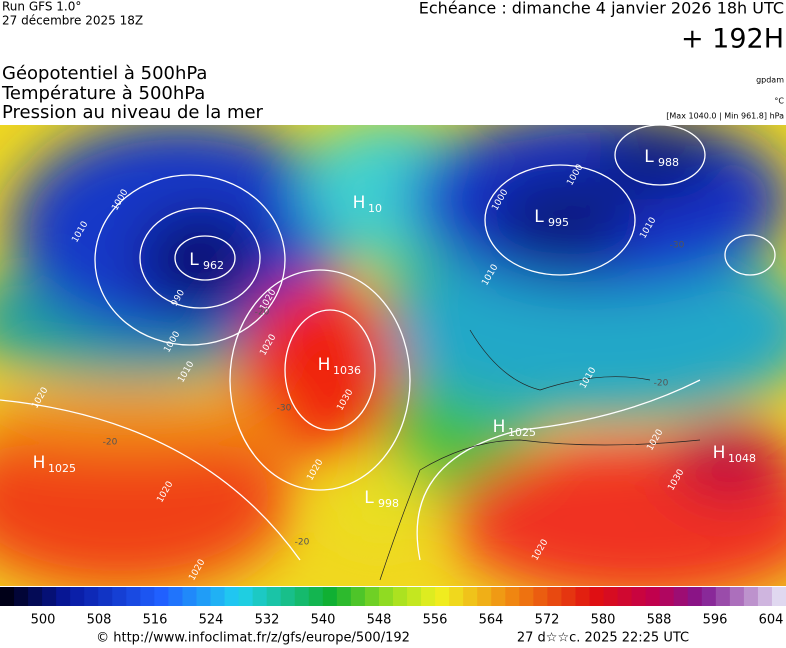 Image resolution: width=786 pixels, height=648 pixels. What do you see at coordinates (603, 638) in the screenshot?
I see `generated: 27 d☆☆c. 2025 22:25 UTC` at bounding box center [603, 638].